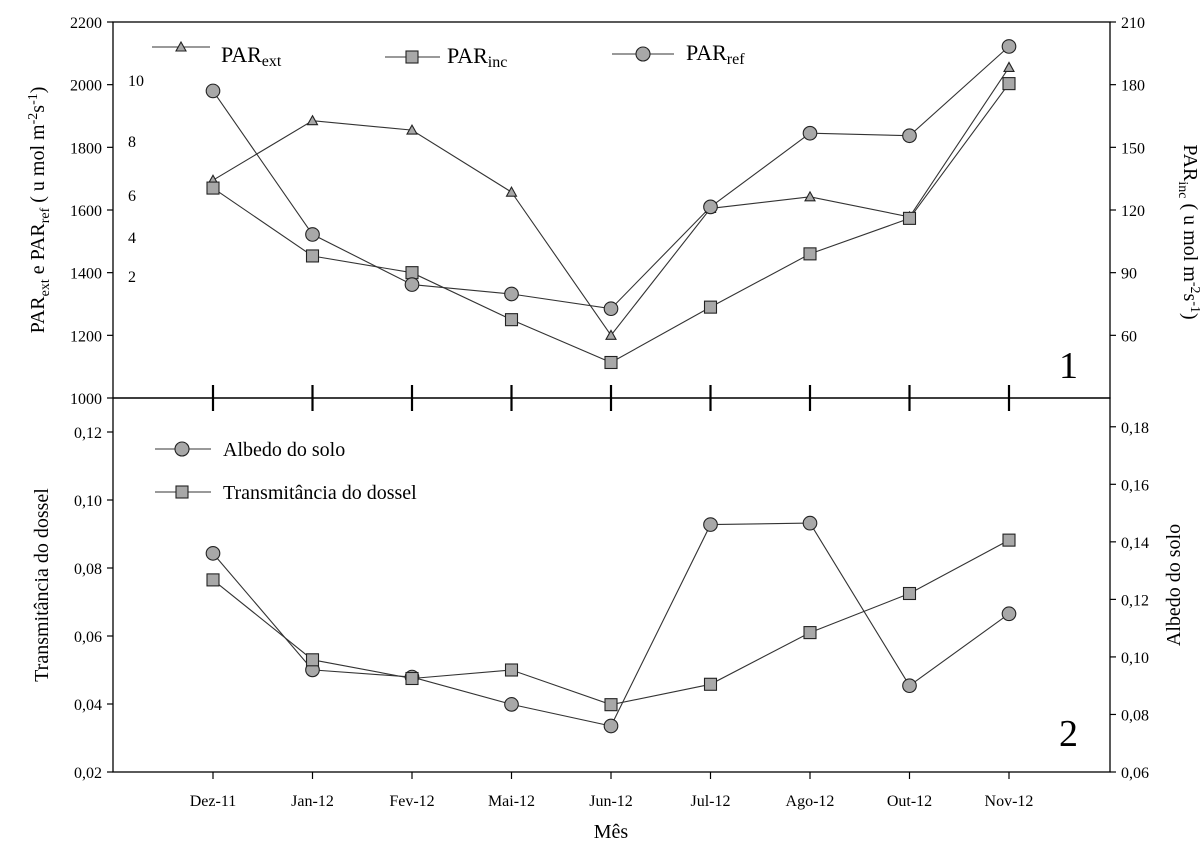 The height and width of the screenshot is (847, 1201). Describe the element at coordinates (909, 801) in the screenshot. I see `x-tick-label: Out-12` at that location.